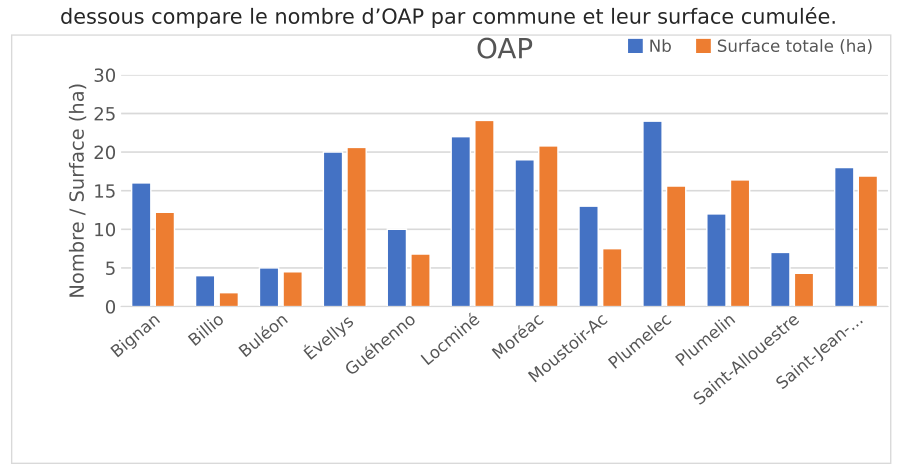 This screenshot has height=468, width=897. What do you see at coordinates (105, 229) in the screenshot?
I see `y-tick-label: 10` at bounding box center [105, 229].